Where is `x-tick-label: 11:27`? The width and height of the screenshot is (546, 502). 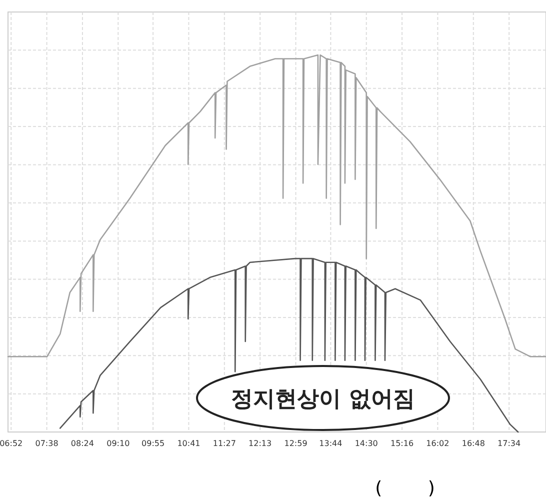 x-tick-label: 11:27 is located at coordinates (224, 443).